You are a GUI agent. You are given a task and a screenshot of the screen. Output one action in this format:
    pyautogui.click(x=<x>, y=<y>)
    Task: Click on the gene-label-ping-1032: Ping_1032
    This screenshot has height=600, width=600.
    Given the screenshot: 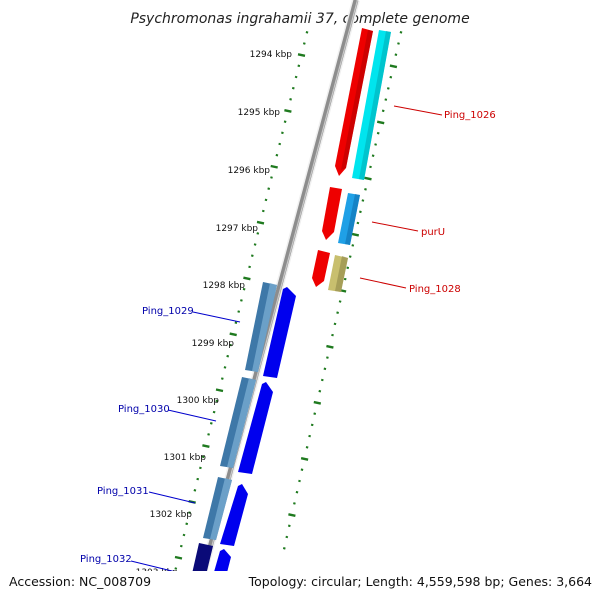 What is the action you would take?
    pyautogui.click(x=106, y=559)
    